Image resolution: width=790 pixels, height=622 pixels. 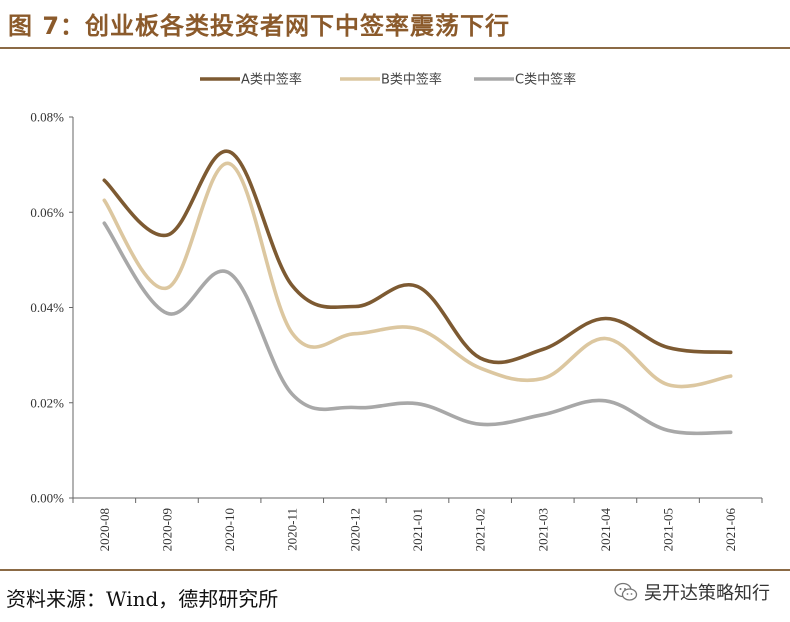 What do you see at coordinates (707, 593) in the screenshot?
I see `watermark-text: 吴开达策略知行` at bounding box center [707, 593].